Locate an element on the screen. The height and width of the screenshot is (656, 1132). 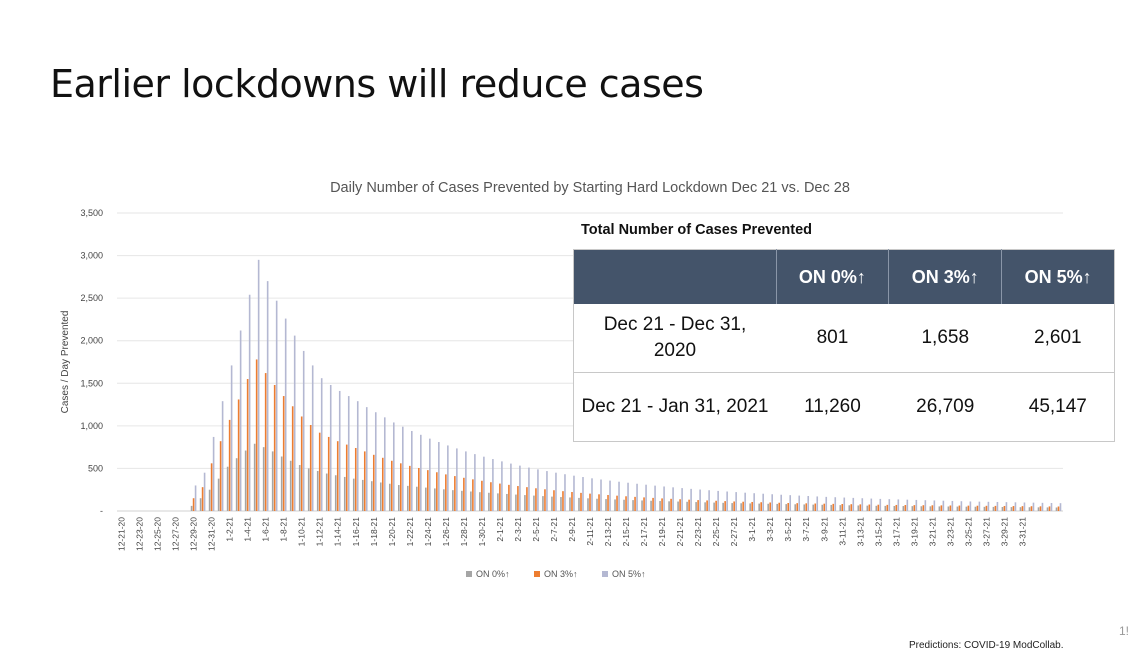
table-cell-period: Dec 21 - Dec 31, 2020 is located at coordinates (674, 338).